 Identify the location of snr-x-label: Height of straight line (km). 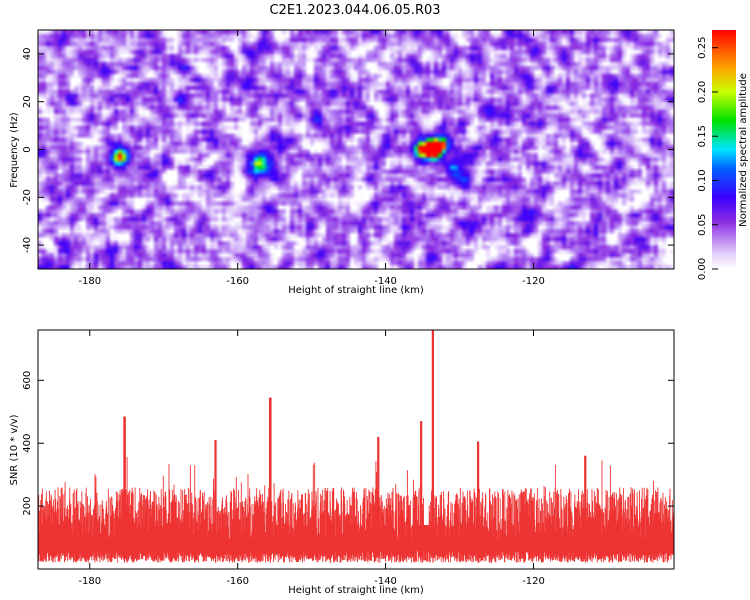
(356, 590).